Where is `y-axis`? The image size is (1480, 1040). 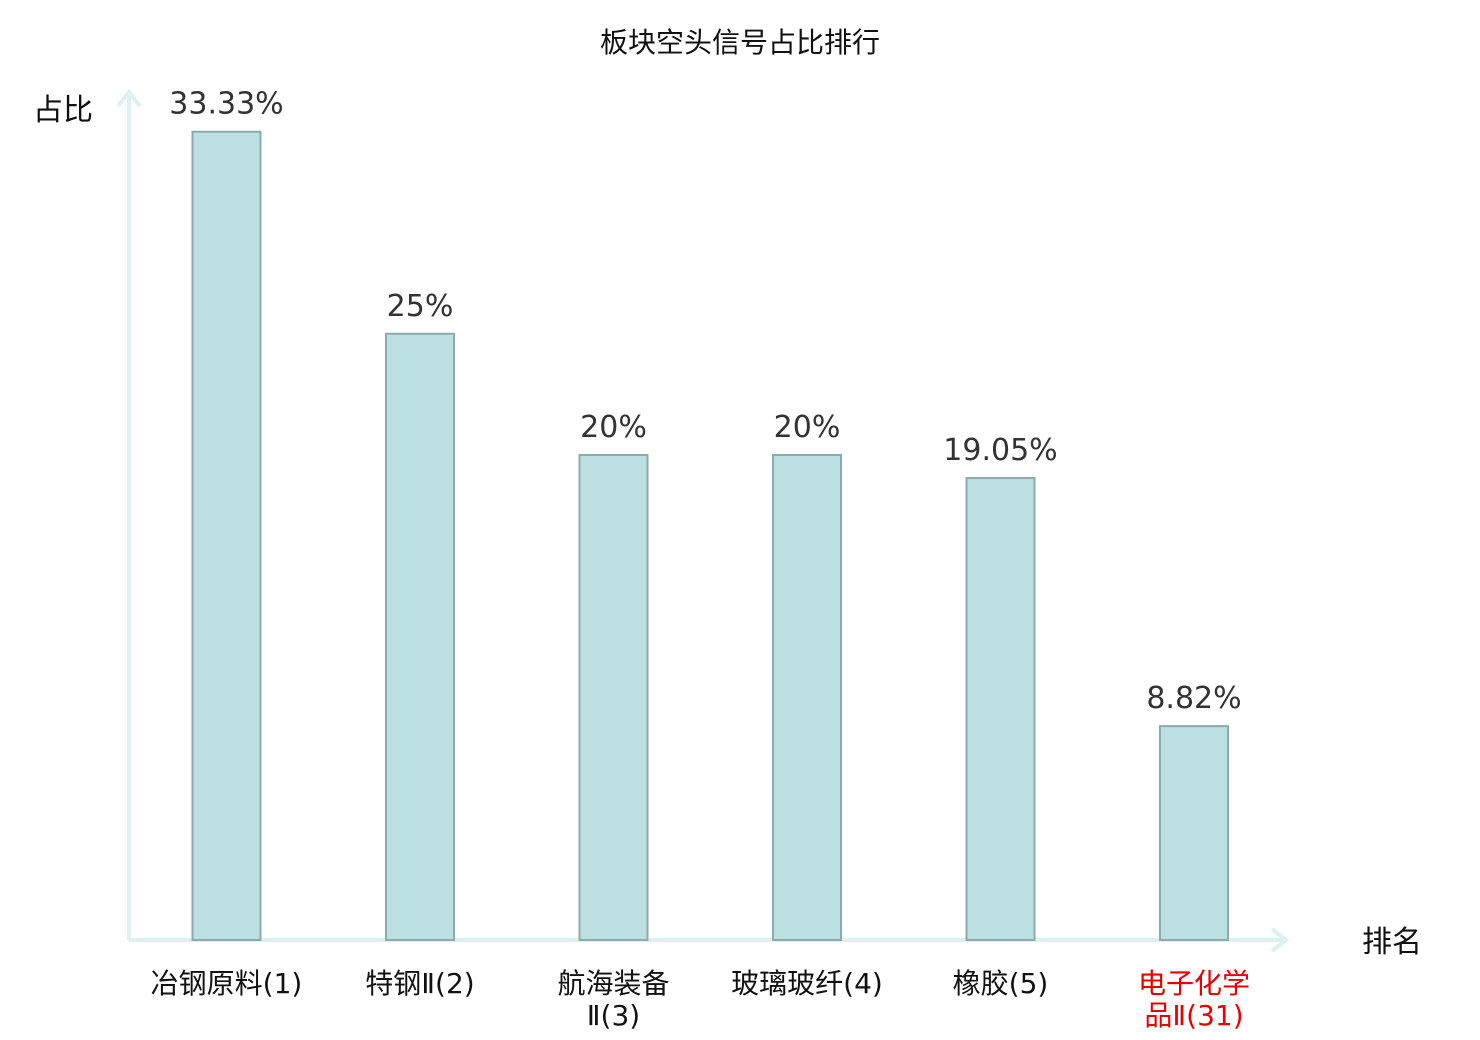
y-axis is located at coordinates (129, 514).